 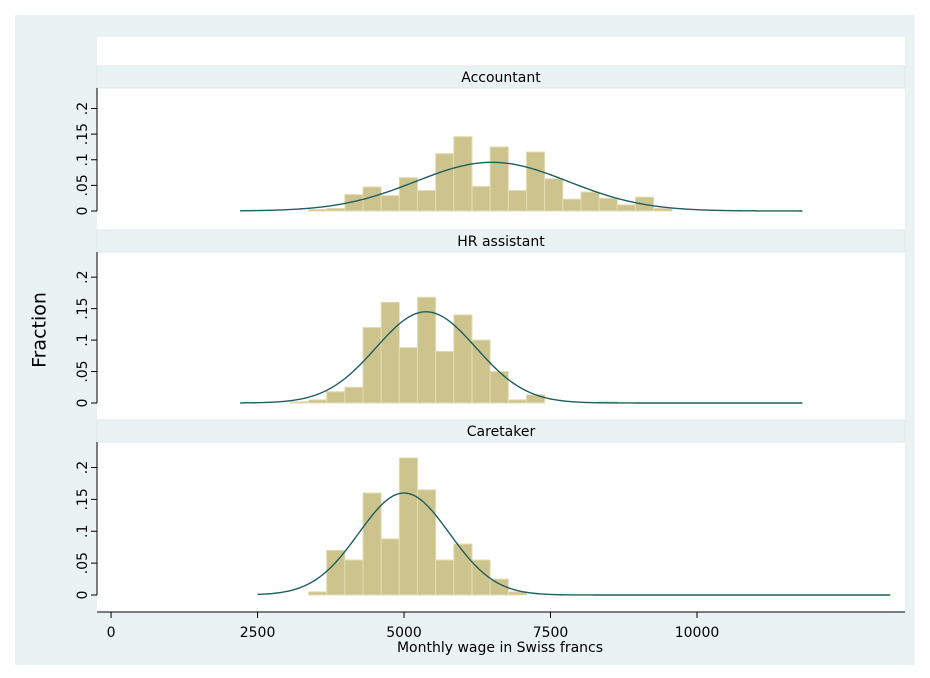 What do you see at coordinates (40, 330) in the screenshot?
I see `y-axis-title: Fraction` at bounding box center [40, 330].